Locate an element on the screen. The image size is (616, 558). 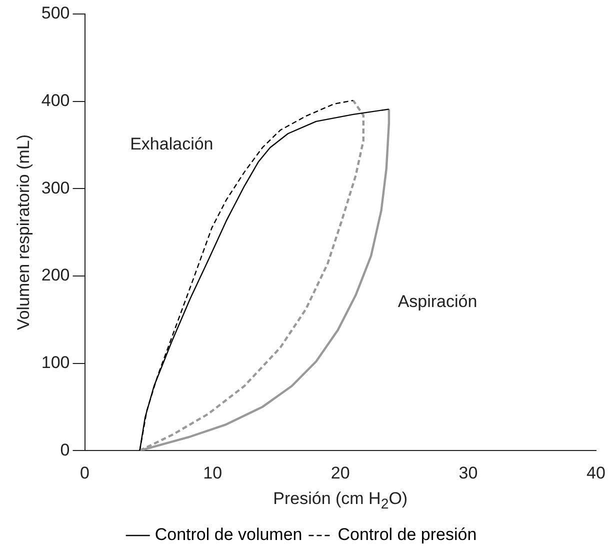
x-tick-label: 40 is located at coordinates (596, 472).